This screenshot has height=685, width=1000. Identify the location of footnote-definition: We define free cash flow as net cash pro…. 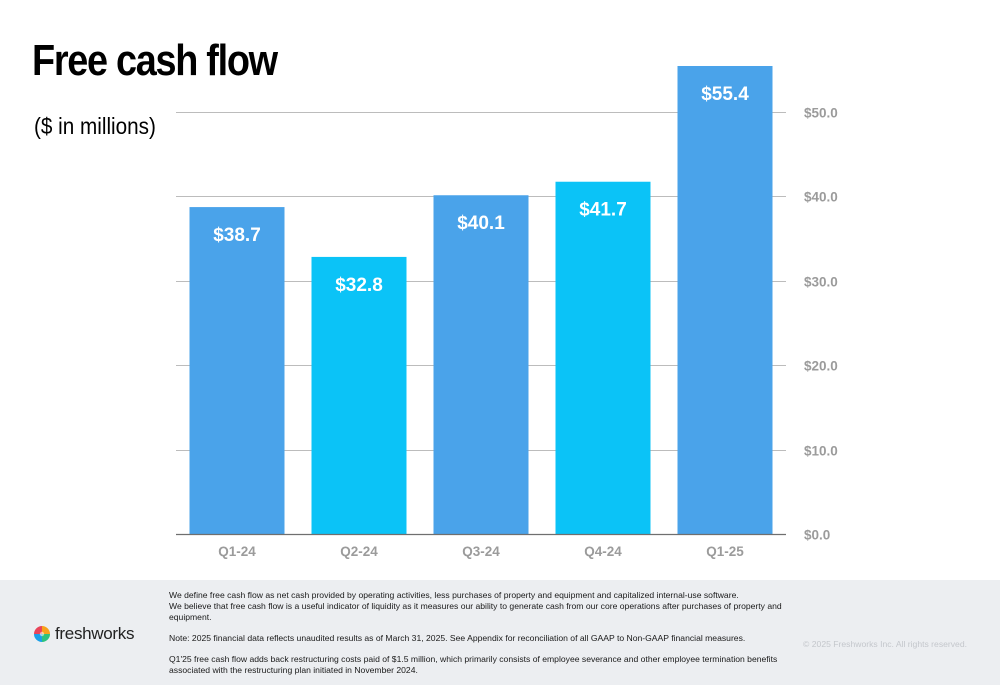
(489, 606).